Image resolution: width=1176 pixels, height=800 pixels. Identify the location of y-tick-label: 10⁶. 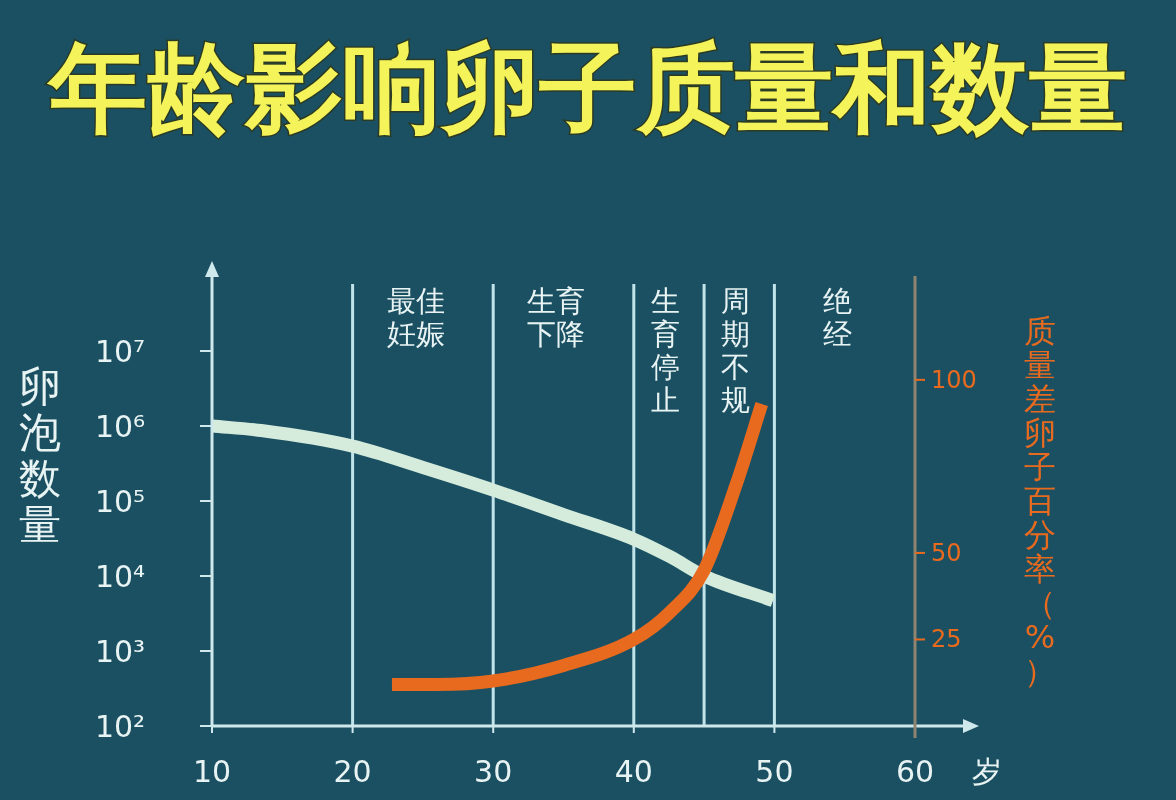
(120, 426).